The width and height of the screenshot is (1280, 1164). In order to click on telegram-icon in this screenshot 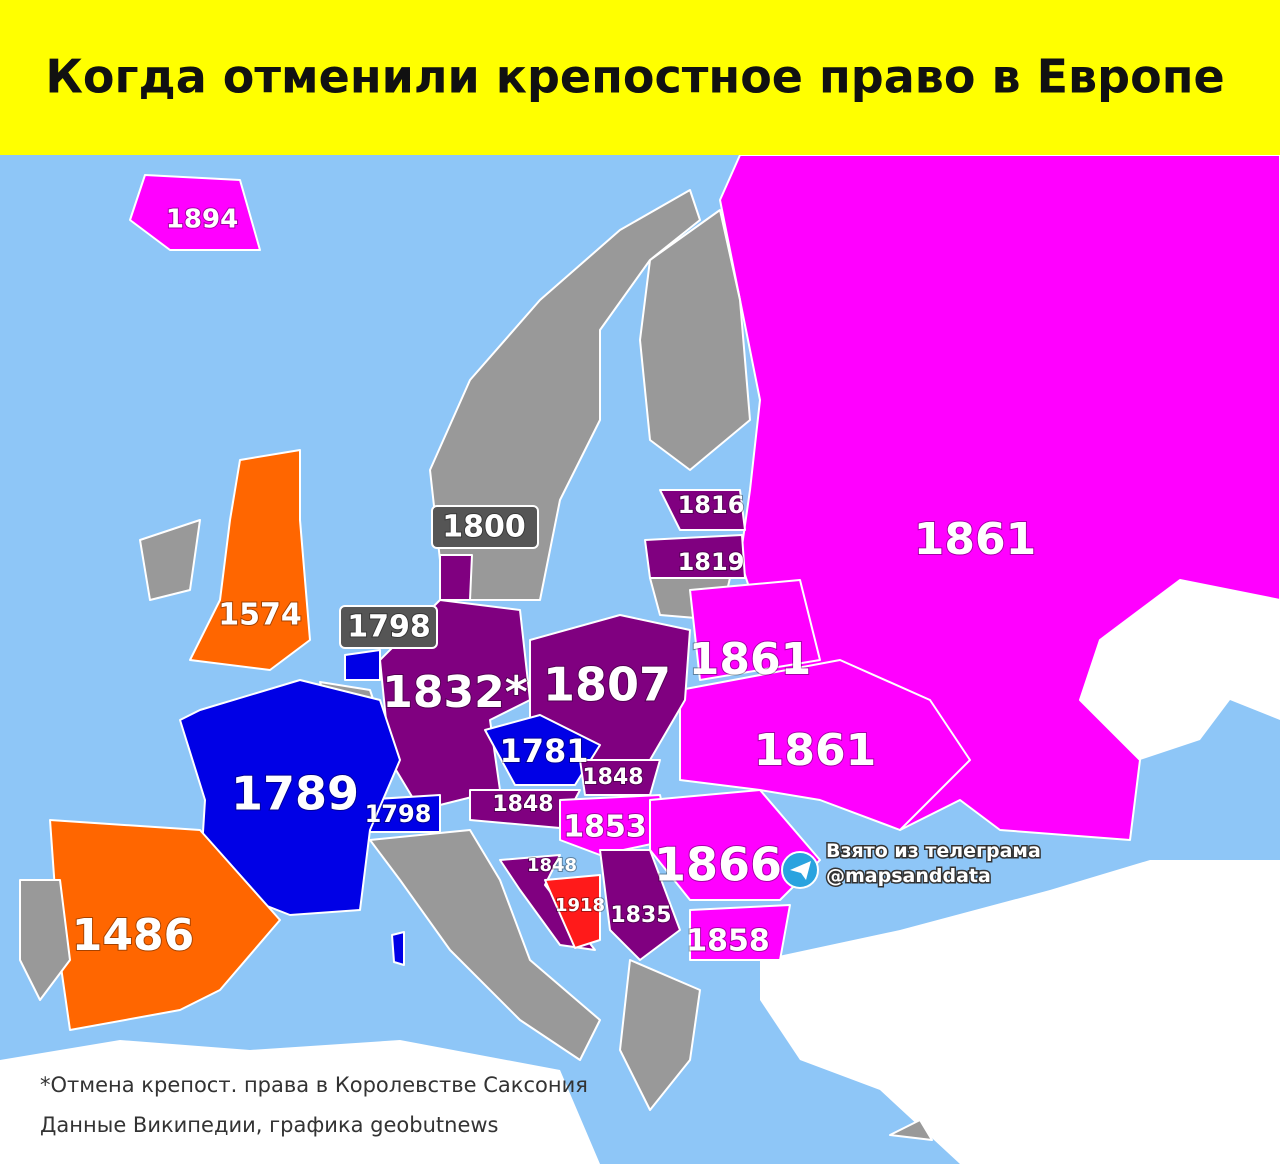, I will do `click(800, 870)`.